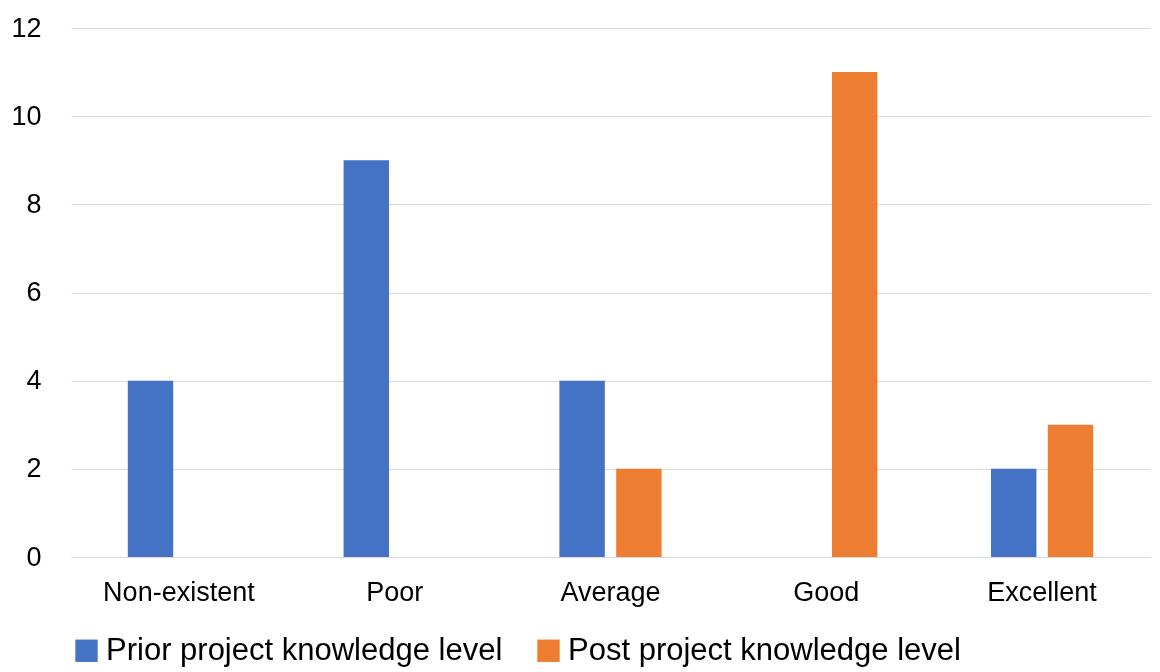 This screenshot has width=1160, height=672. Describe the element at coordinates (395, 591) in the screenshot. I see `x-tick-label: Poor` at that location.